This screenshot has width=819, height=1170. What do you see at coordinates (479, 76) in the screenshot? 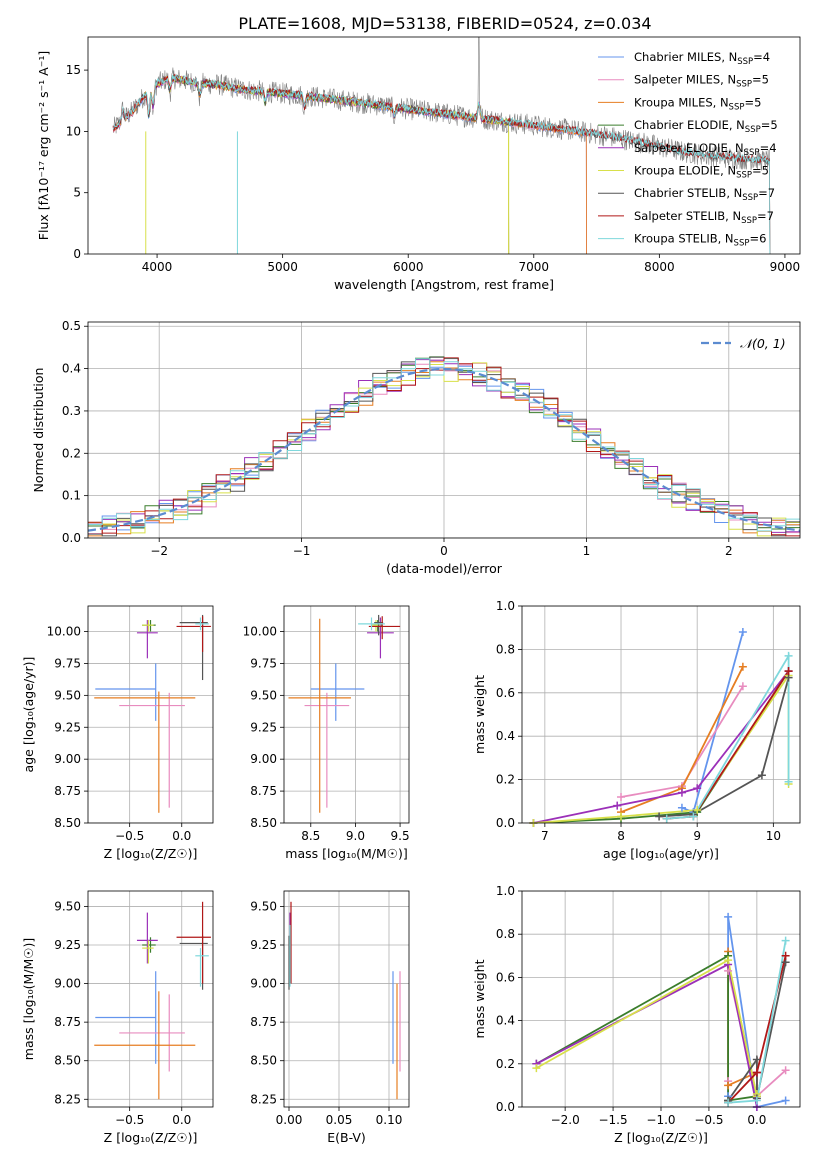
I see `spectrum-emission-spike` at bounding box center [479, 76].